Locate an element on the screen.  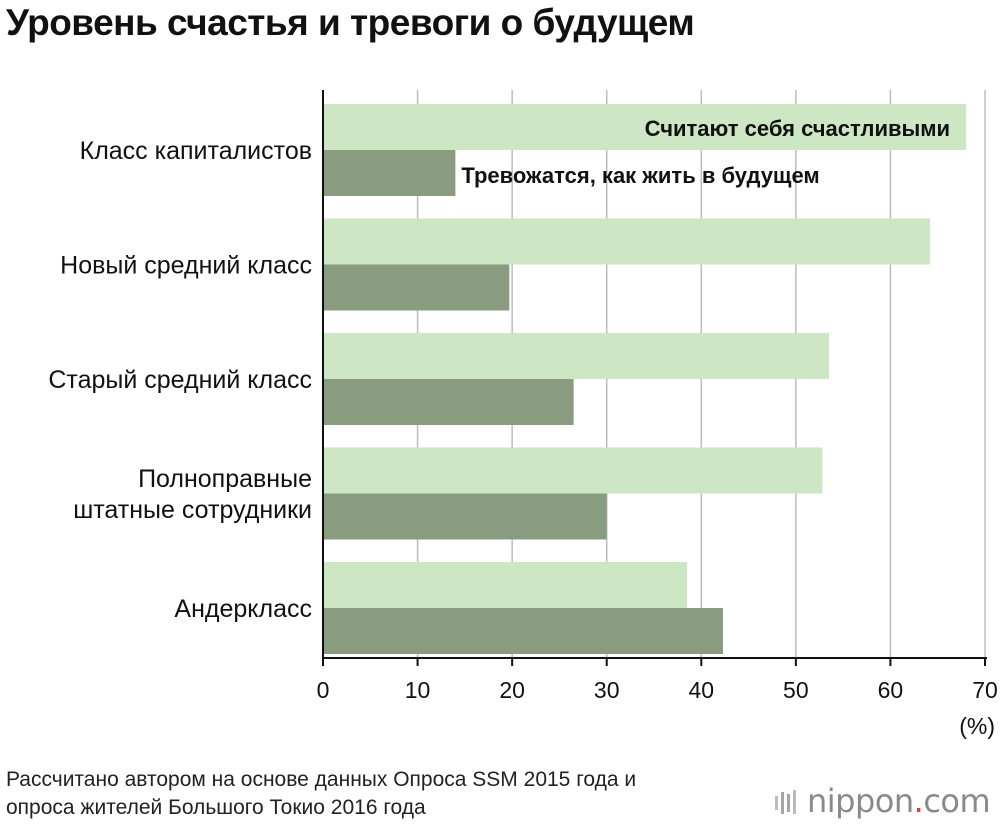
x-tick-label: 10 is located at coordinates (418, 690).